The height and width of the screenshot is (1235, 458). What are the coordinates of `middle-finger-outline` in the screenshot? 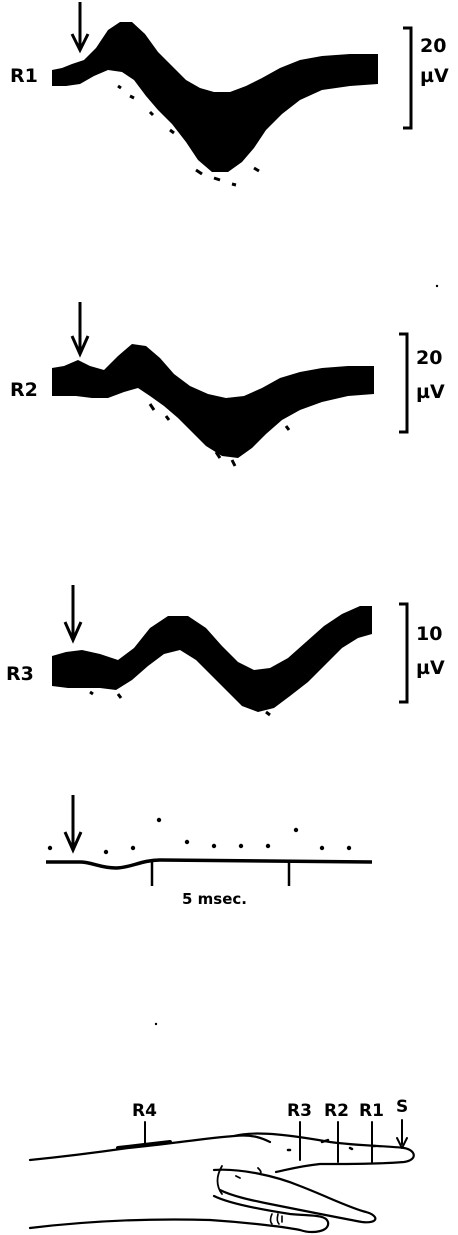 It's located at (294, 1196).